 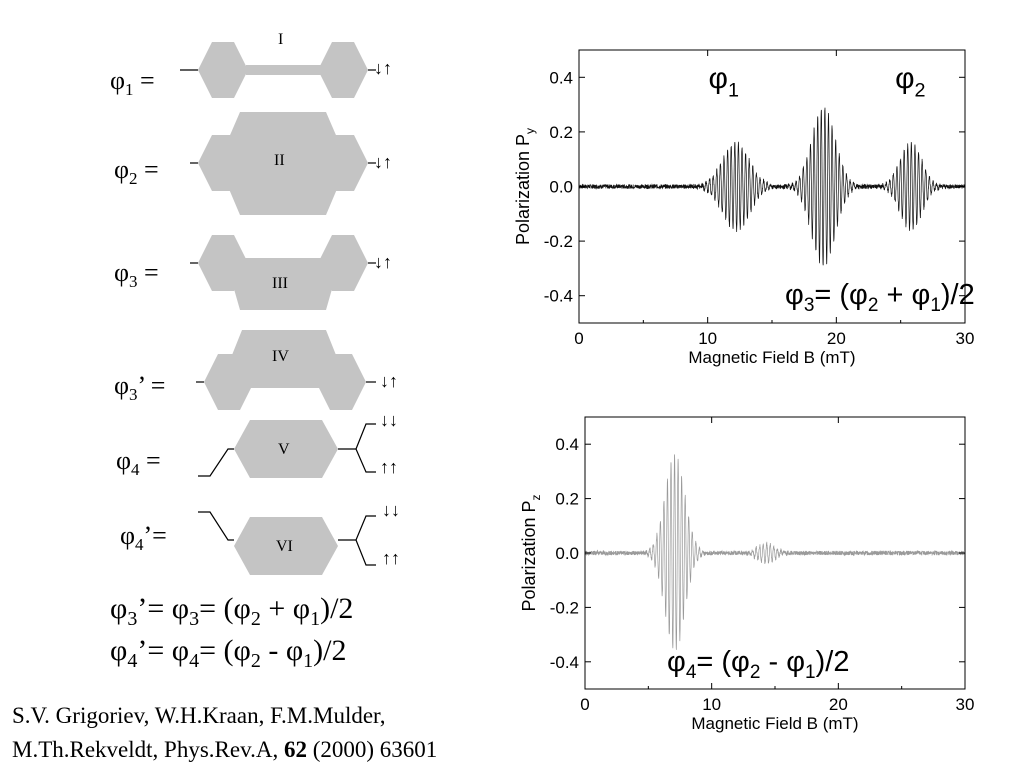 What do you see at coordinates (280, 283) in the screenshot?
I see `roman-numeral-iii: III` at bounding box center [280, 283].